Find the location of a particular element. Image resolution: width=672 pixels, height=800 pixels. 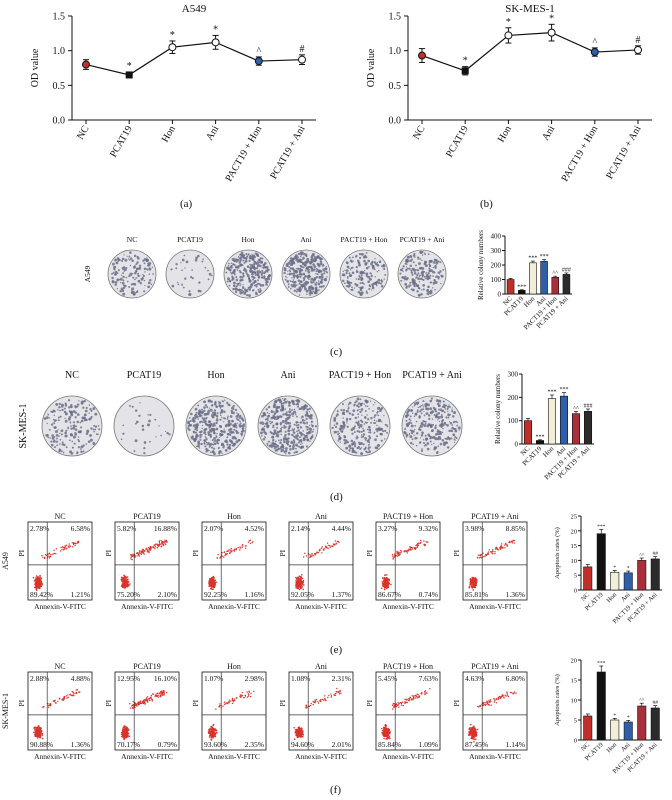

bar-y-tick-label: 400 is located at coordinates (496, 237).